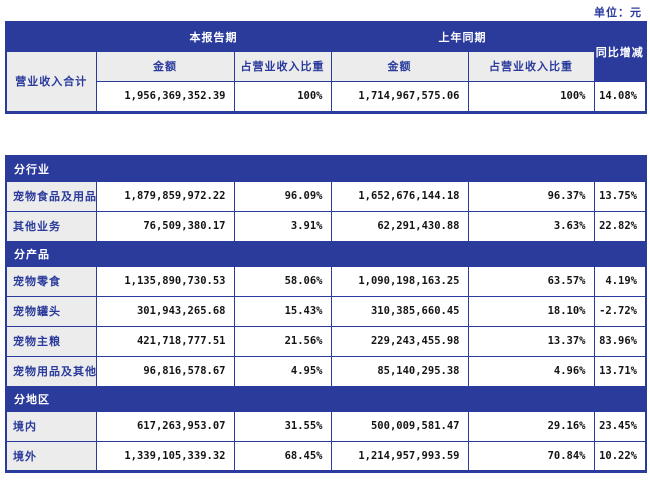  Describe the element at coordinates (326, 398) in the screenshot. I see `section-title-by-region: 分地区` at that location.